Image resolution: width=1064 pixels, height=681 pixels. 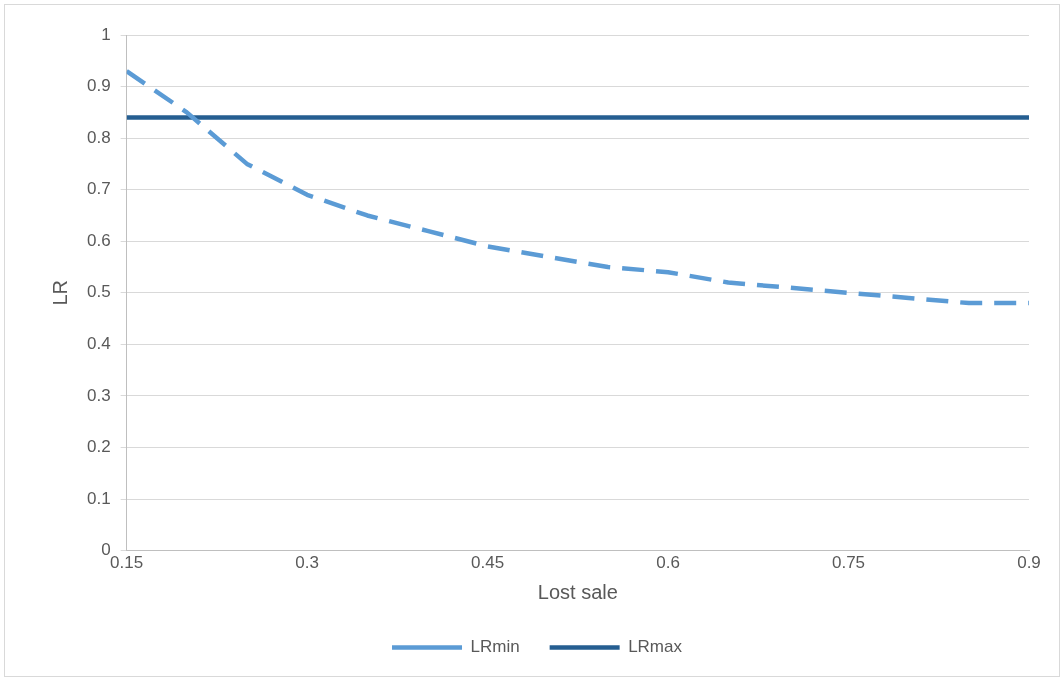 I want to click on y-tick-label: 0.9, so click(x=98, y=86).